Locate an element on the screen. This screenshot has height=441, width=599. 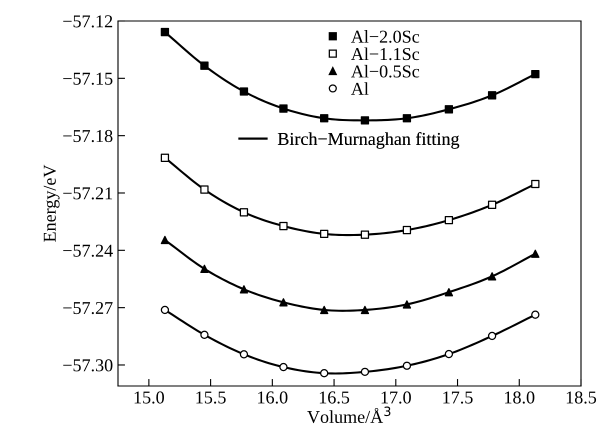
y-tick-label: −57.18 is located at coordinates (87, 136).